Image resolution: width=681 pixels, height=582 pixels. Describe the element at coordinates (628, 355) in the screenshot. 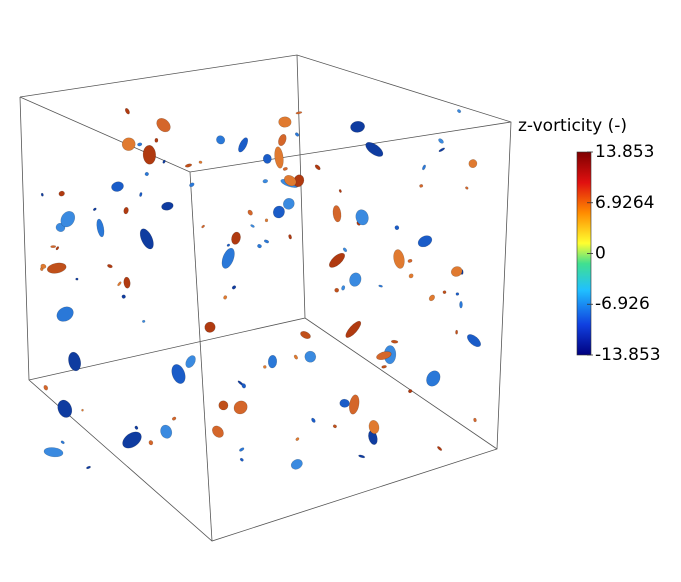

I see `tick-label: -13.853` at that location.